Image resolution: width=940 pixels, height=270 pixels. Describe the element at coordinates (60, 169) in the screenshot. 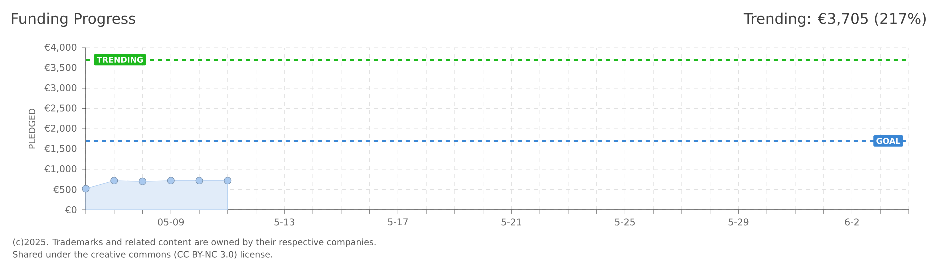

I see `y-tick-label: €1,000` at that location.